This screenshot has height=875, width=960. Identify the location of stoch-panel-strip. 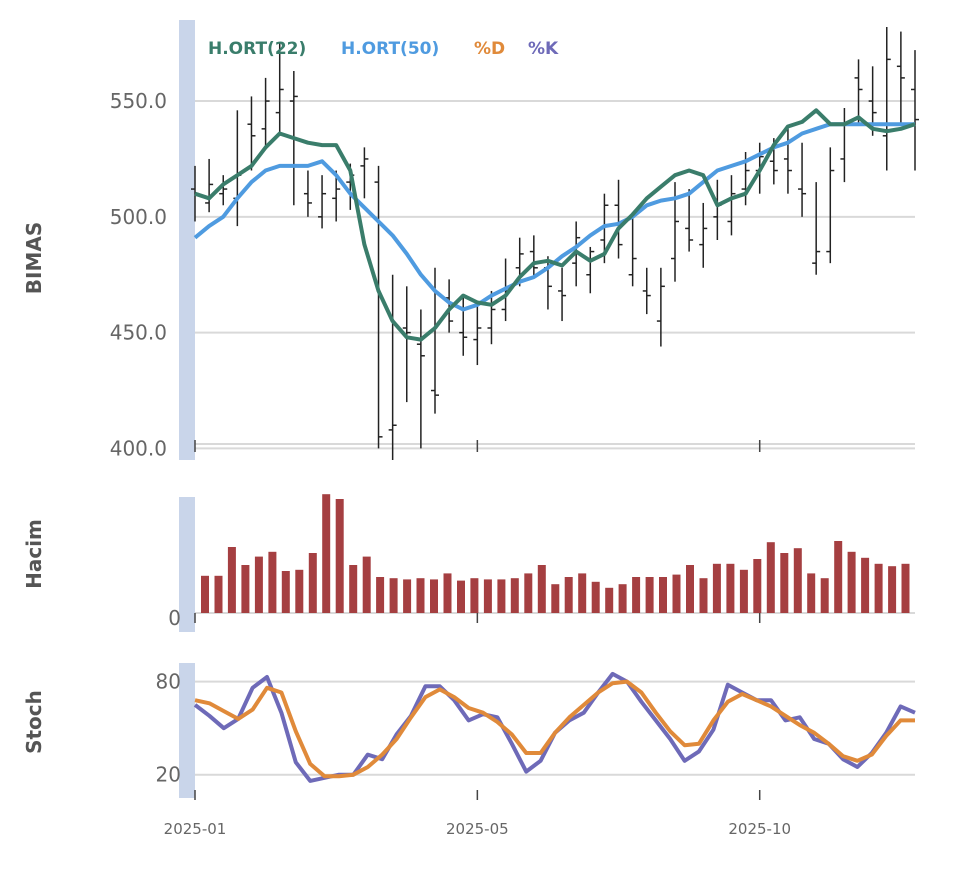
(187, 730).